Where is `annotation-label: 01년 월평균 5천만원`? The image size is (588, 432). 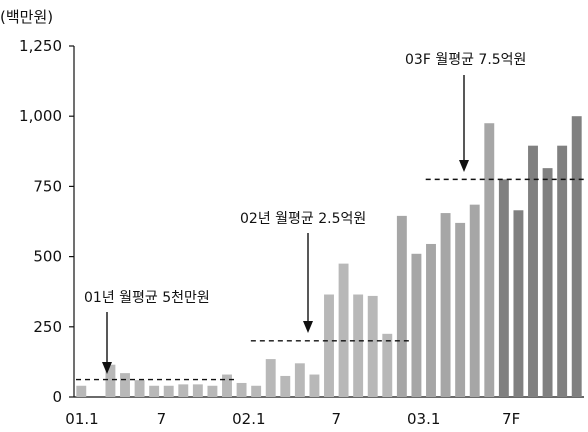
annotation-label: 01년 월평균 5천만원 is located at coordinates (147, 298).